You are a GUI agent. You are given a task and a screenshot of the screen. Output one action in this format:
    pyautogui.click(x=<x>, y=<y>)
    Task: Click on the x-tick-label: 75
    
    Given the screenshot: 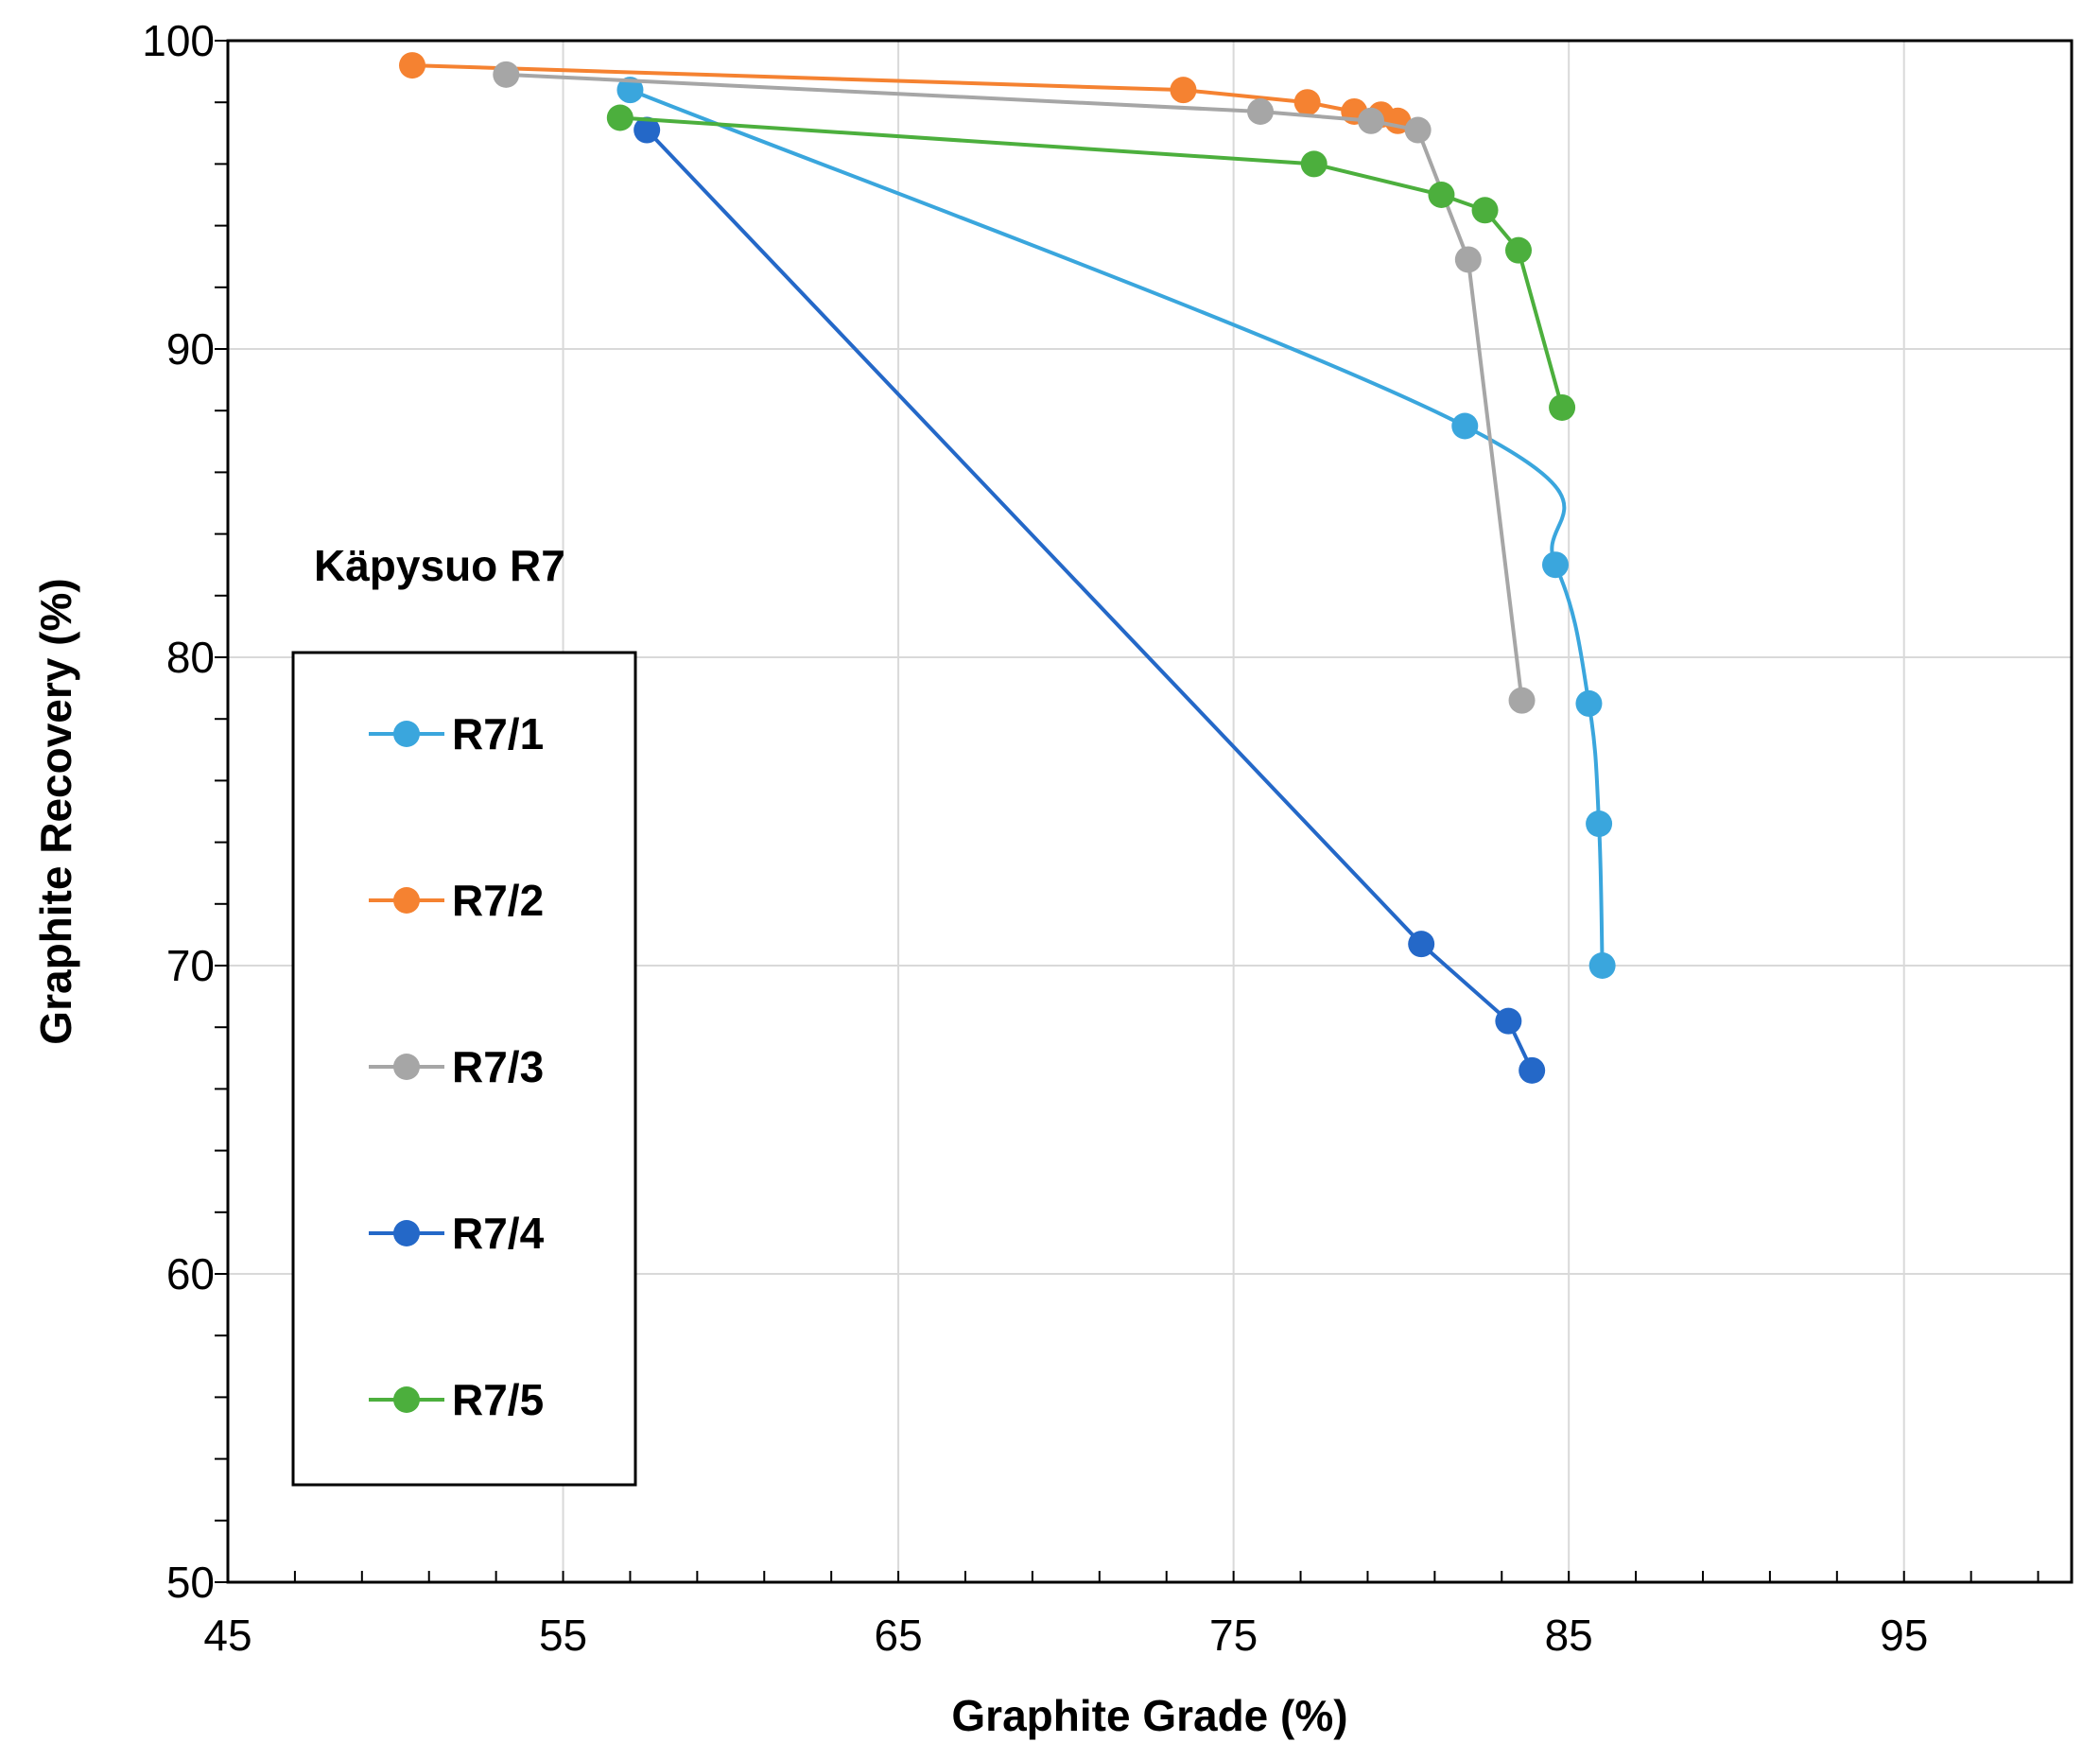 What is the action you would take?
    pyautogui.click(x=1233, y=1635)
    